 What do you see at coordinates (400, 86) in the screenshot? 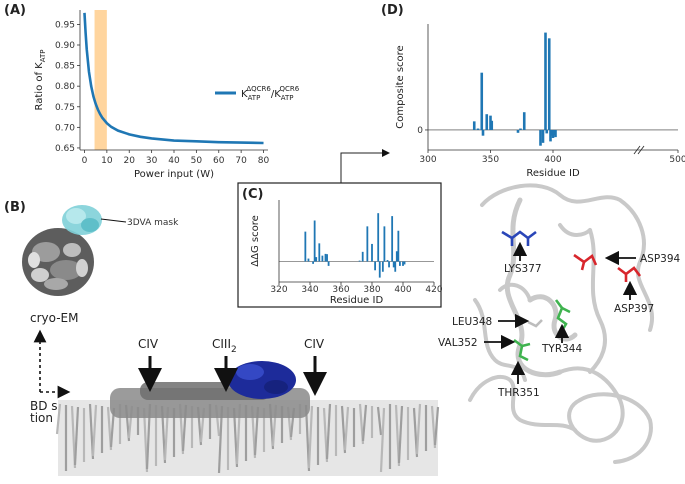
I see `y-axis-title-d: Composite score` at bounding box center [400, 86].